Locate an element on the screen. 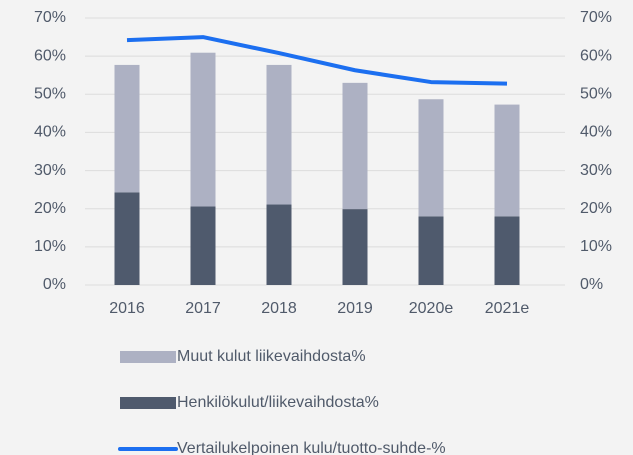 Image resolution: width=633 pixels, height=455 pixels. x-tick-label: 2017 is located at coordinates (203, 308).